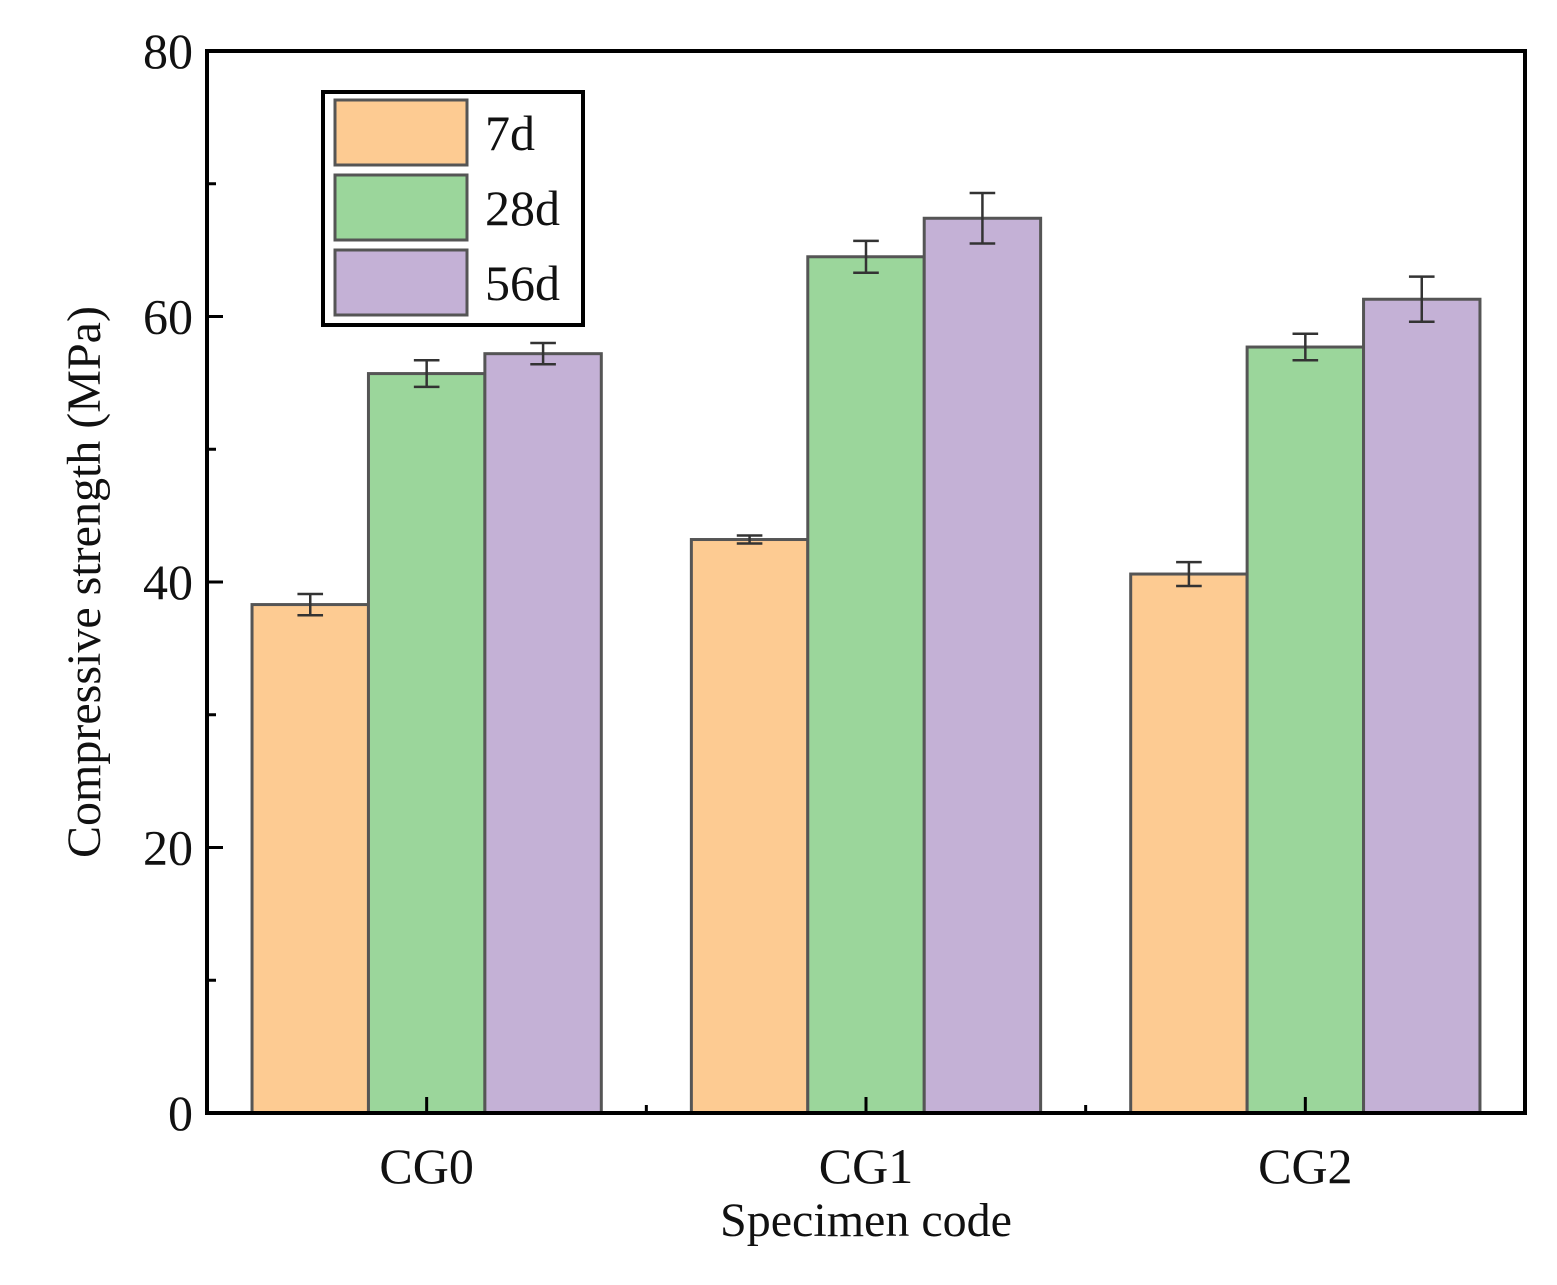 This screenshot has height=1285, width=1557. I want to click on bar-cg0-56d, so click(543, 733).